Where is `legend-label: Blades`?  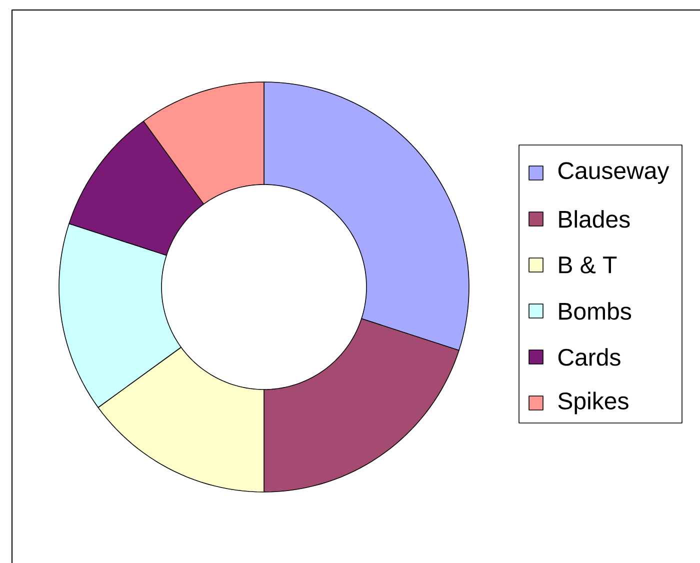
legend-label: Blades is located at coordinates (594, 219).